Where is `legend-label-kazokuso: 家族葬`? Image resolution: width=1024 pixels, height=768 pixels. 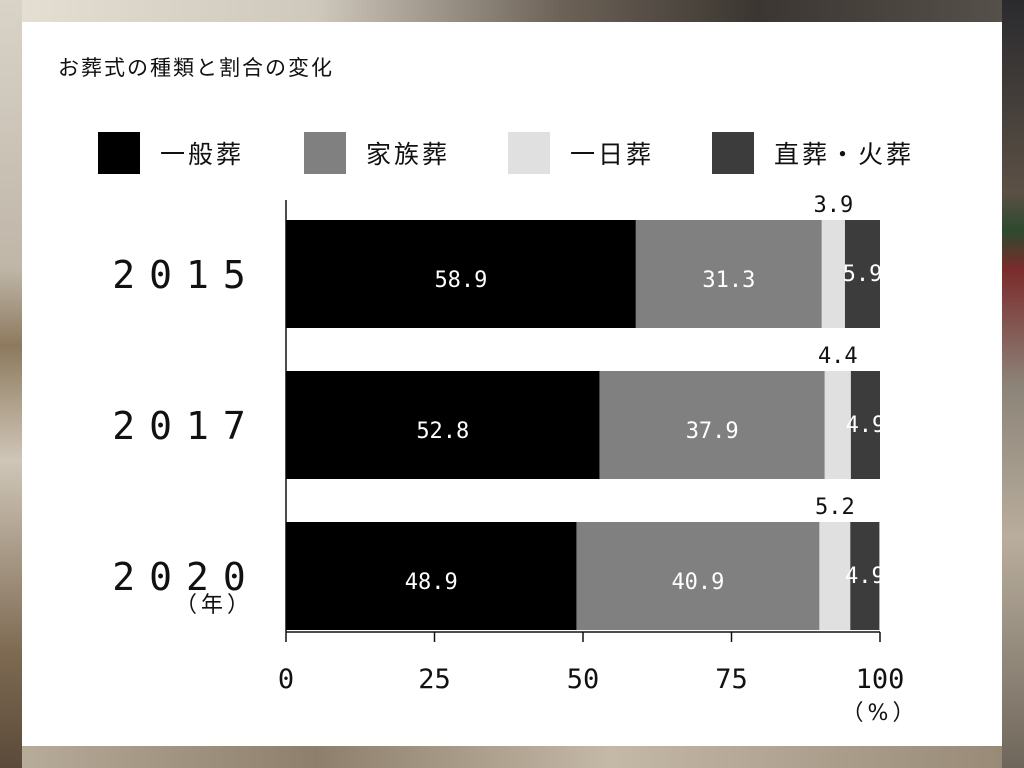
legend-label-kazokuso: 家族葬 is located at coordinates (408, 154).